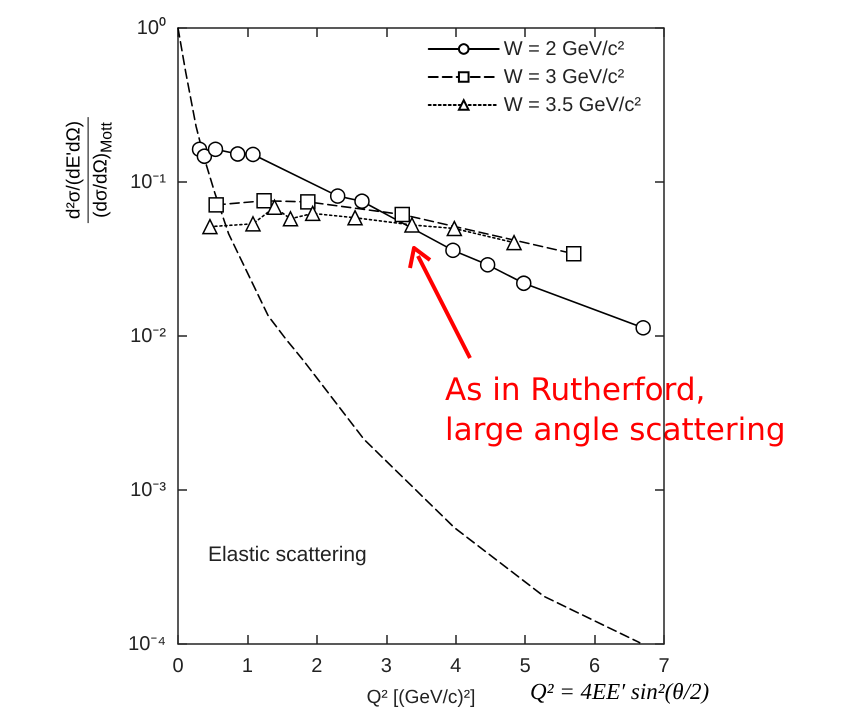 The height and width of the screenshot is (722, 867). What do you see at coordinates (564, 77) in the screenshot?
I see `legend-label: W = 3 GeV/c²` at bounding box center [564, 77].